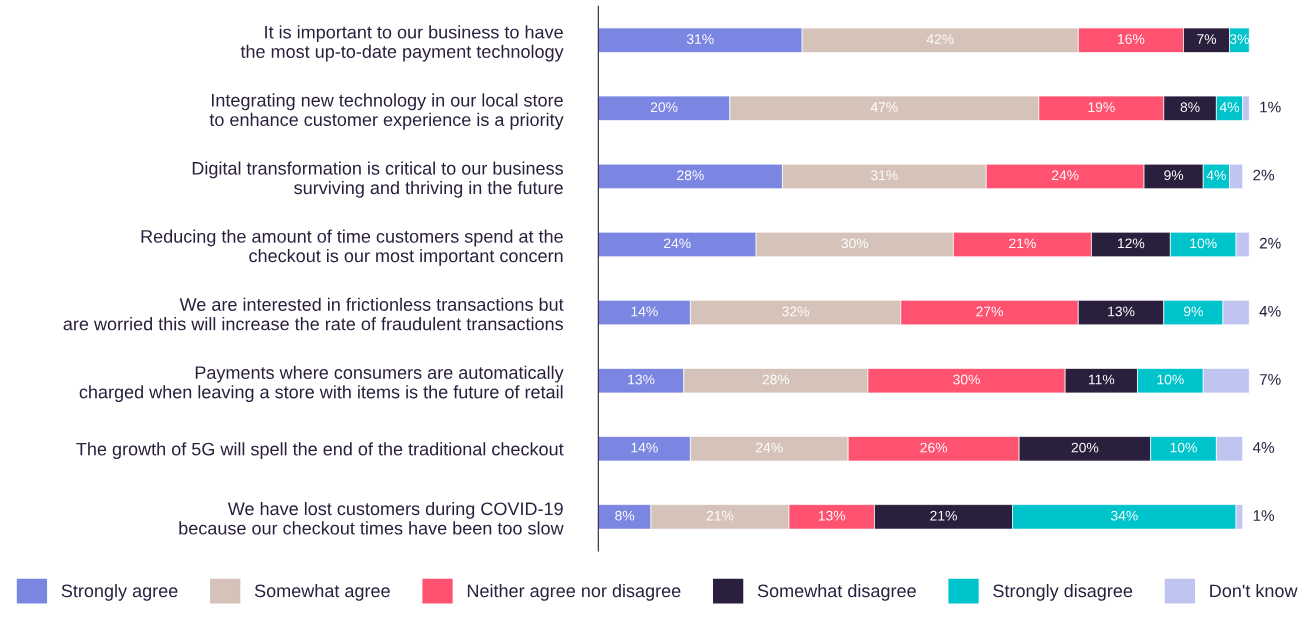  Describe the element at coordinates (836, 592) in the screenshot. I see `legend-label: Somewhat disagree` at that location.